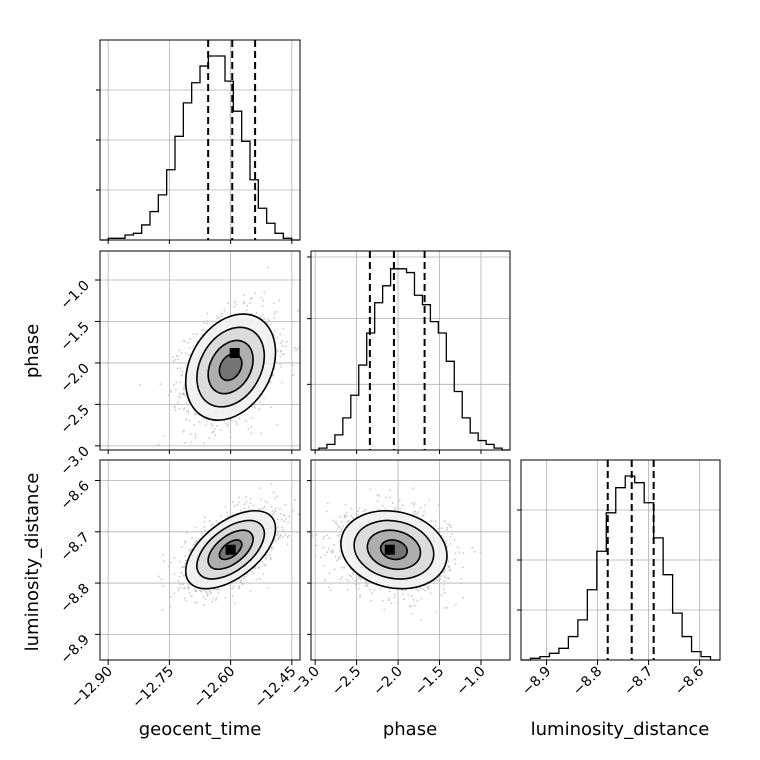 The height and width of the screenshot is (760, 760). Describe the element at coordinates (74, 649) in the screenshot. I see `y-tick-label-luminosity_distance: −8.9` at that location.